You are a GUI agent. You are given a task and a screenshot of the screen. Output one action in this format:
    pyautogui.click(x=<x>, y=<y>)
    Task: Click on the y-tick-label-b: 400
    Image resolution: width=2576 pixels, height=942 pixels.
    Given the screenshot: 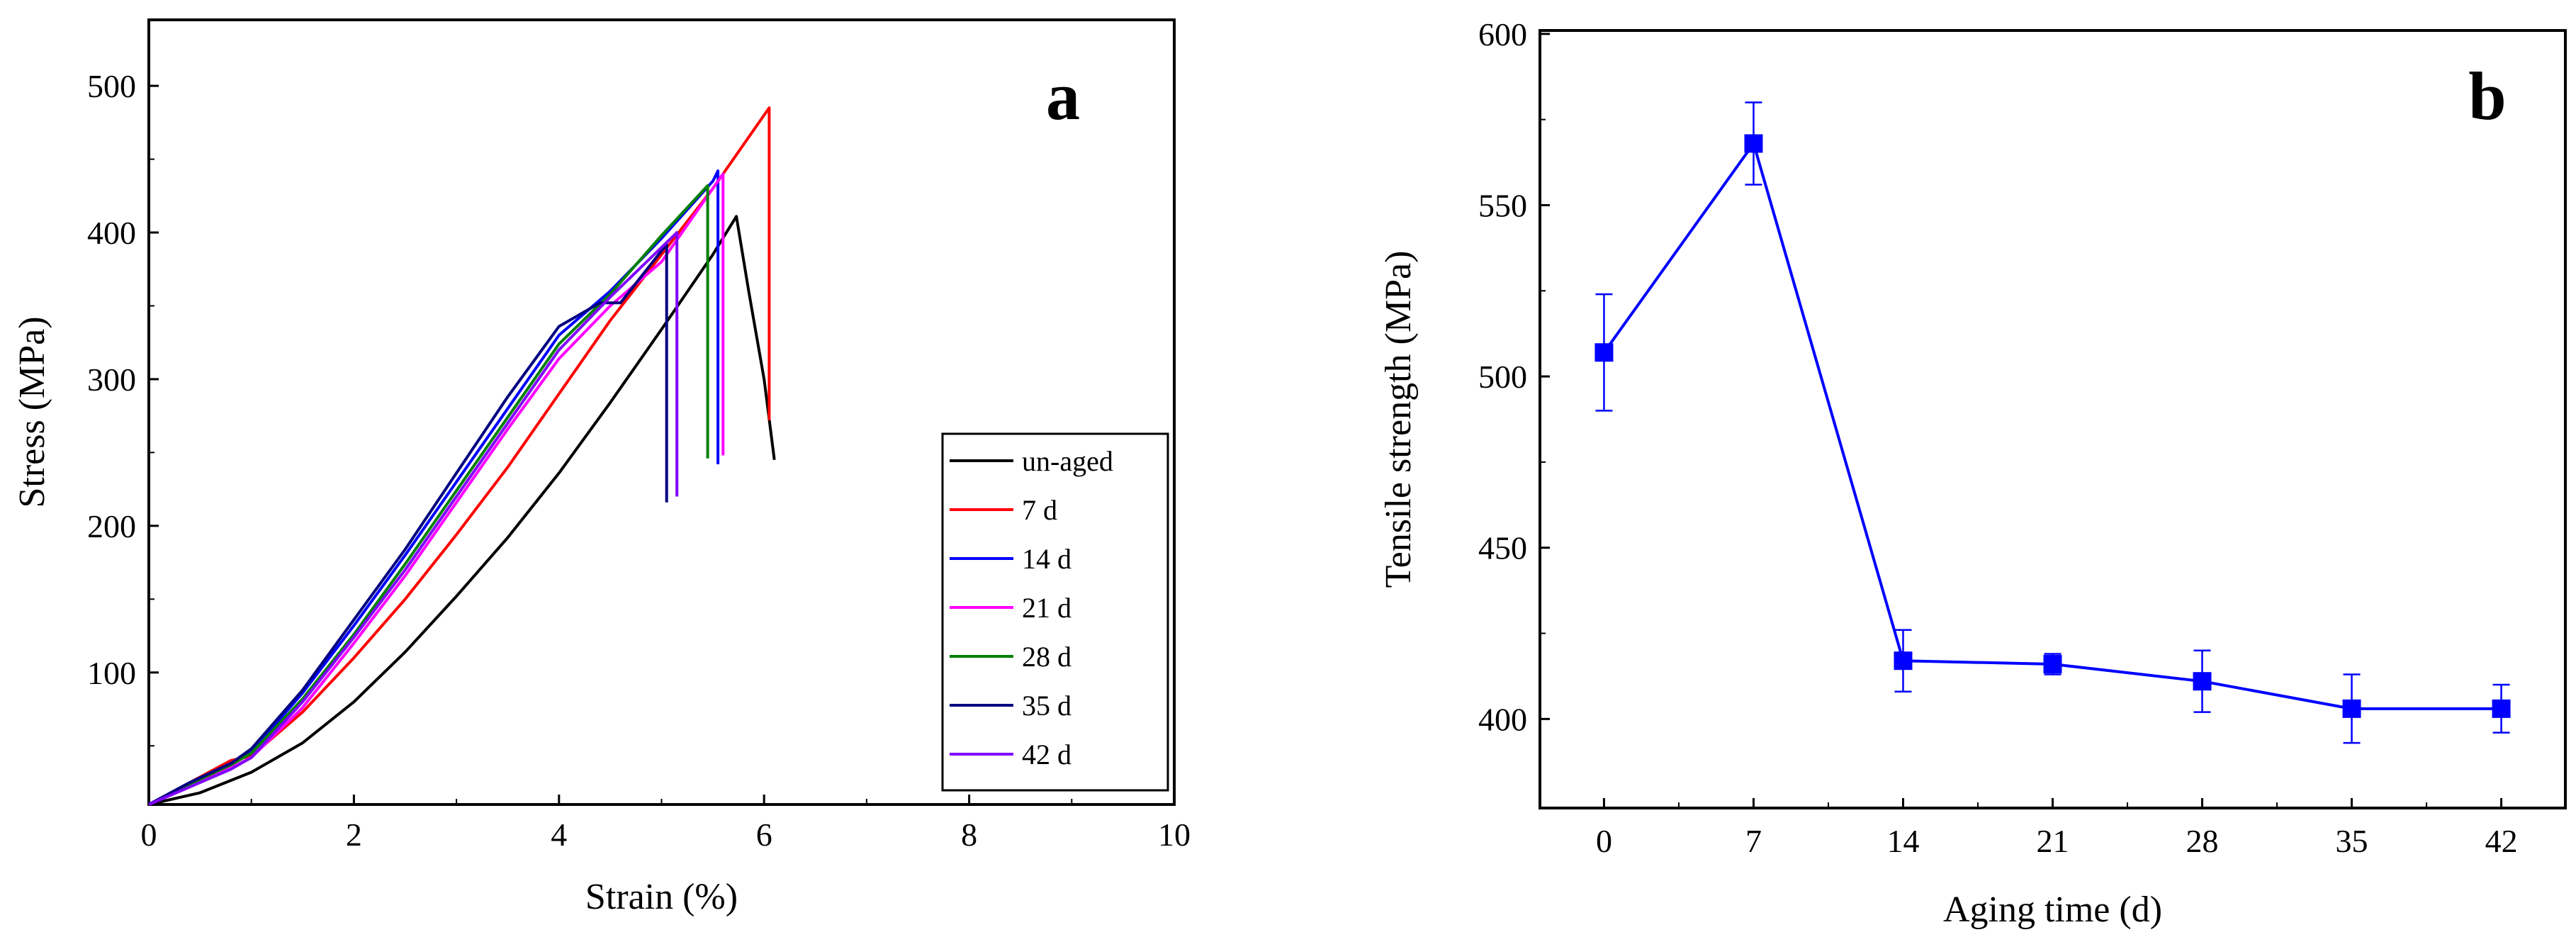 What is the action you would take?
    pyautogui.click(x=1502, y=719)
    